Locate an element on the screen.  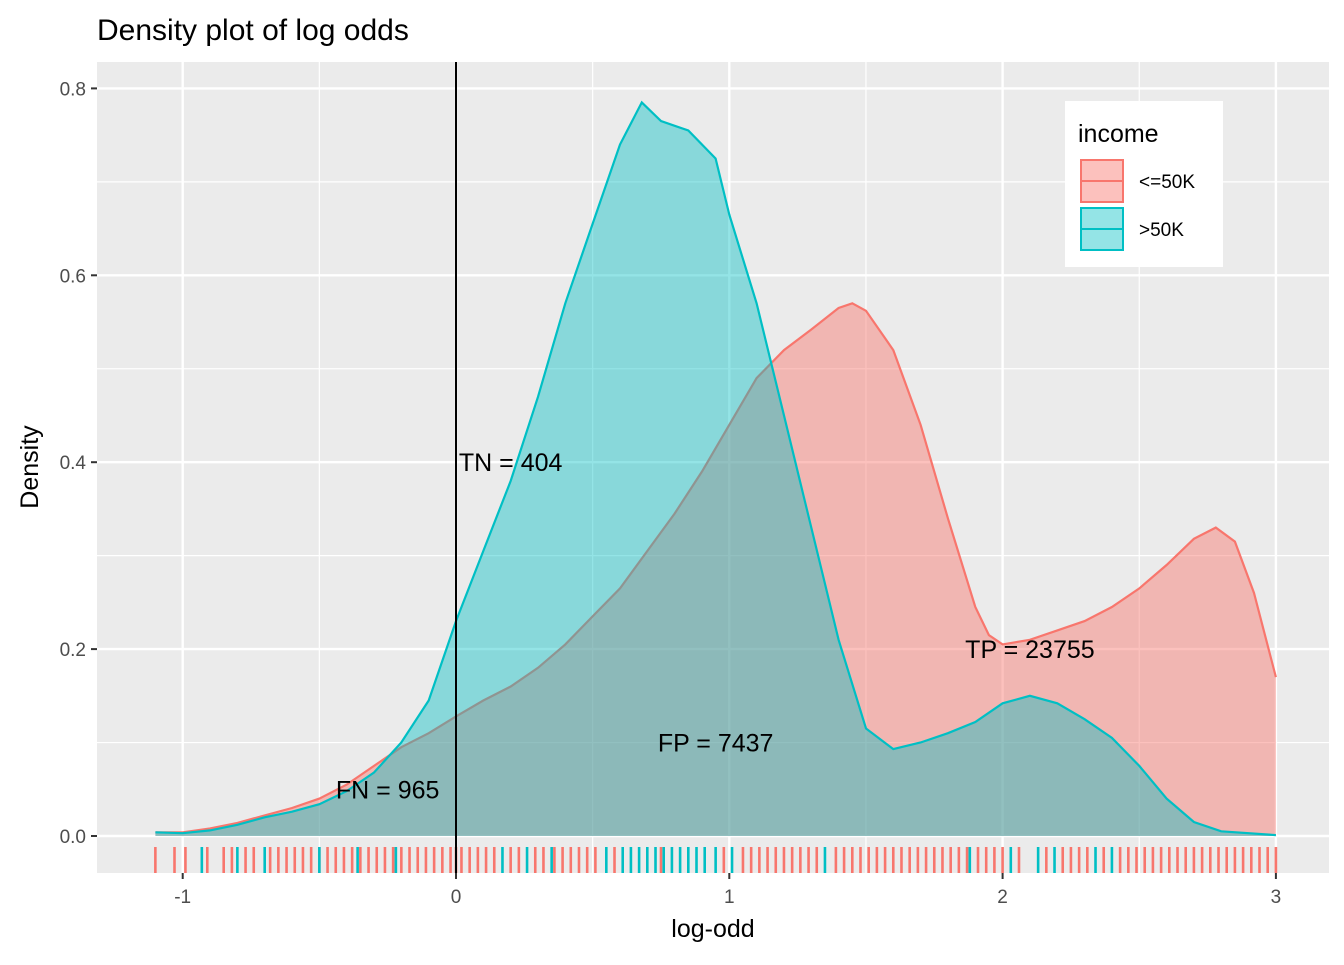
y-axis-label: Density is located at coordinates (30, 467).